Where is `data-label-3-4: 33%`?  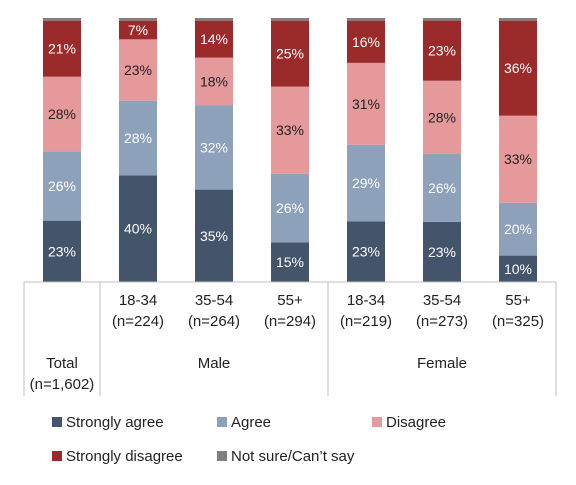 data-label-3-4: 33% is located at coordinates (290, 130).